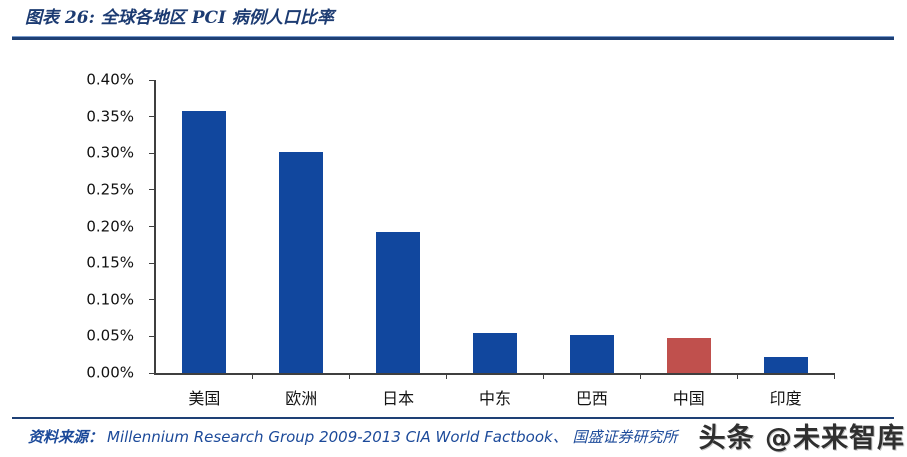 The width and height of the screenshot is (907, 457). I want to click on y-tick-label: 0.05%, so click(110, 335).